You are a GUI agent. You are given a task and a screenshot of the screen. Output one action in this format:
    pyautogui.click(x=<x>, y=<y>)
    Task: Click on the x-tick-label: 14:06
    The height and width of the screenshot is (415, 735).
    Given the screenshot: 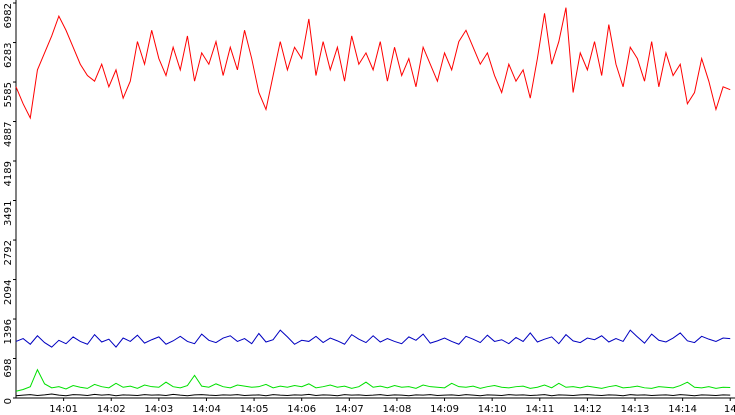 What is the action you would take?
    pyautogui.click(x=301, y=409)
    